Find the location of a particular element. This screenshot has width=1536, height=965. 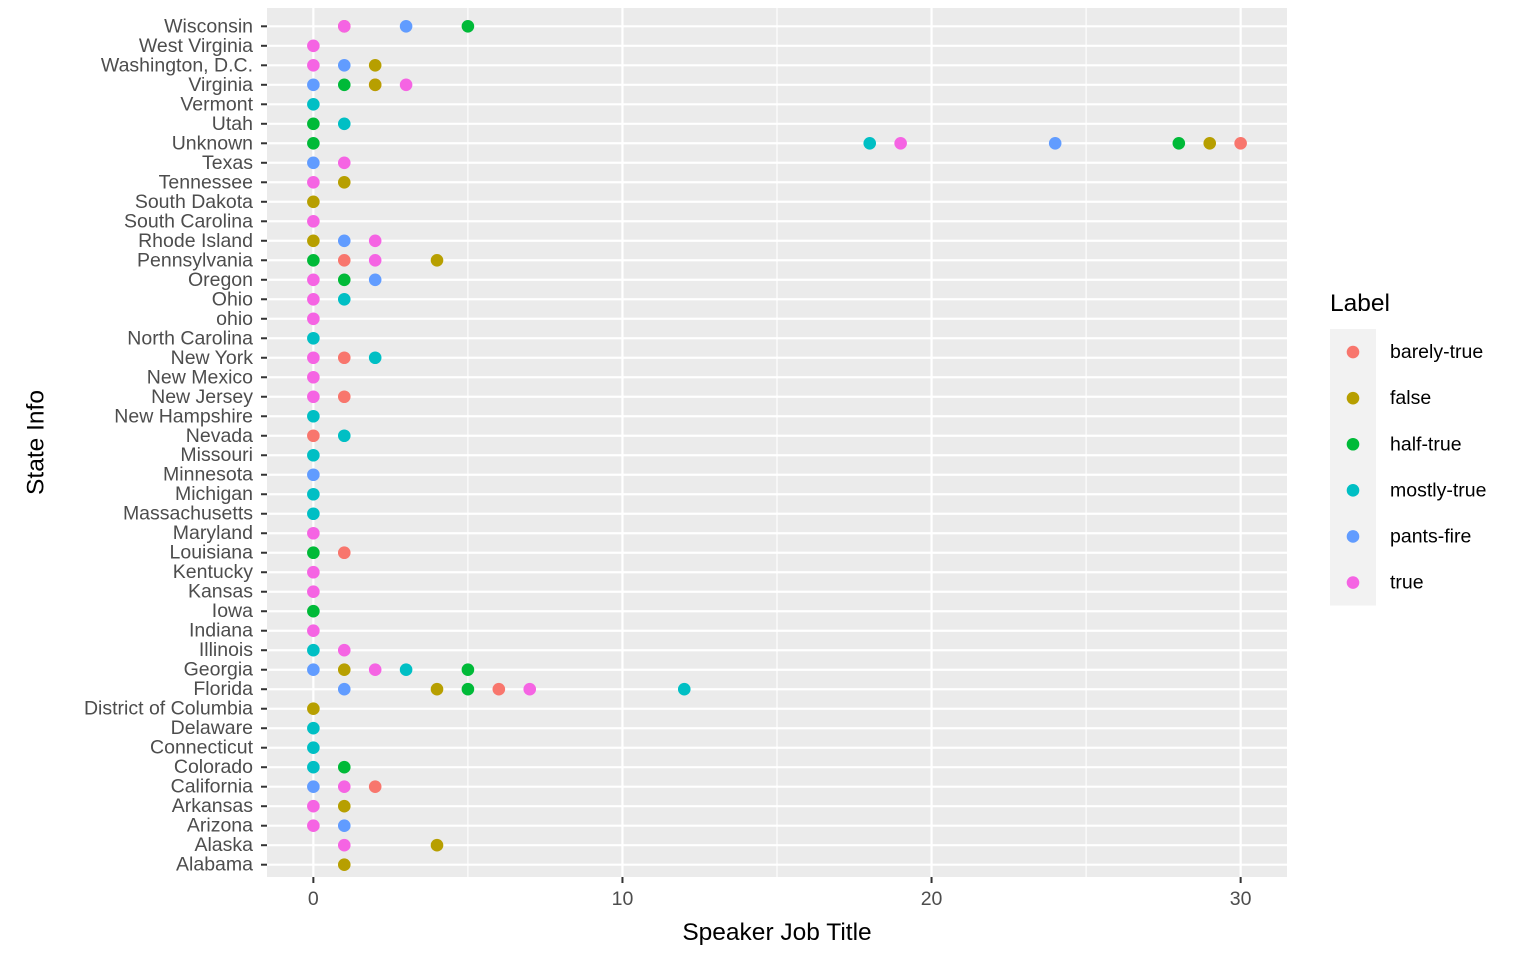

y-tick-label: Florida is located at coordinates (223, 689).